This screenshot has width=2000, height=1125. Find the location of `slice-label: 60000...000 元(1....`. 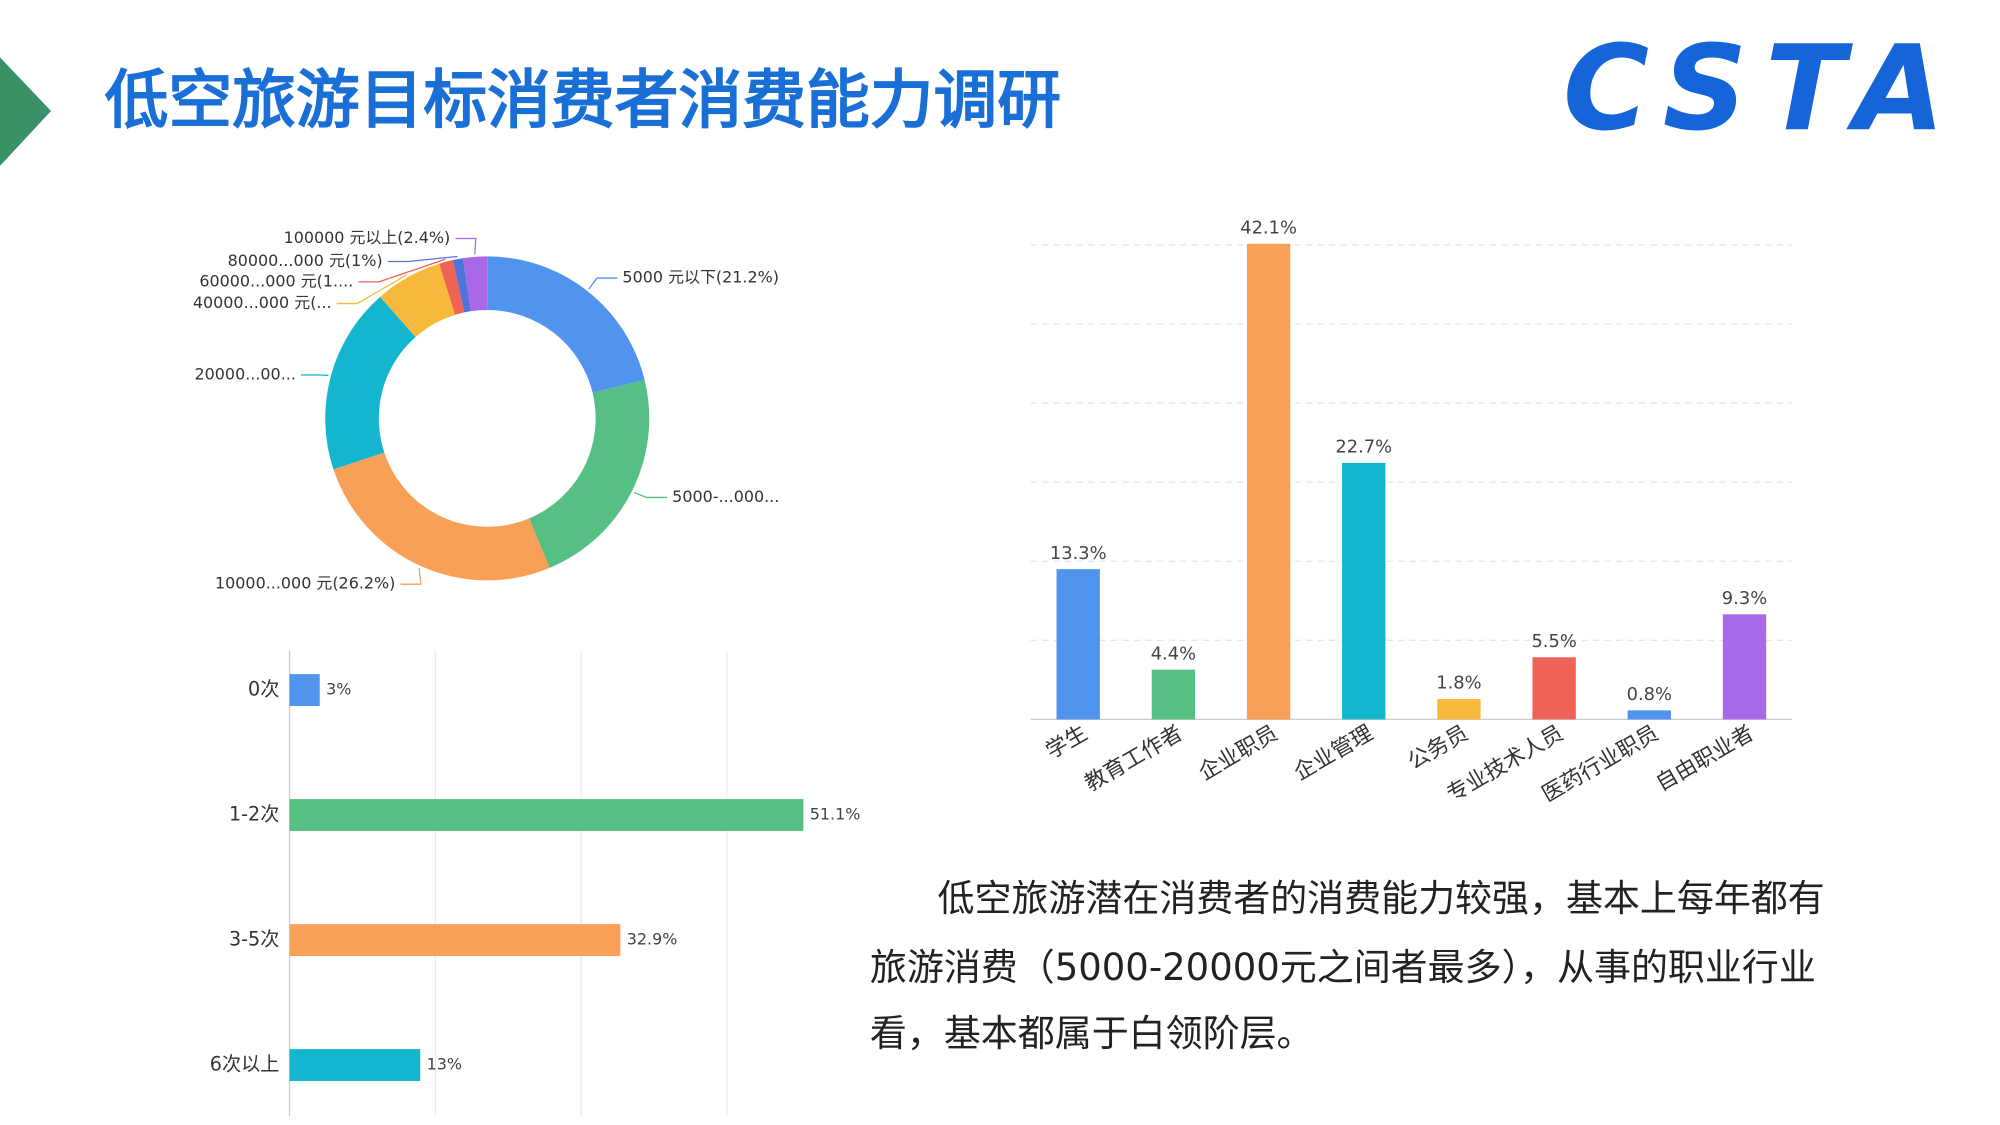

slice-label: 60000...000 元(1.... is located at coordinates (276, 280).